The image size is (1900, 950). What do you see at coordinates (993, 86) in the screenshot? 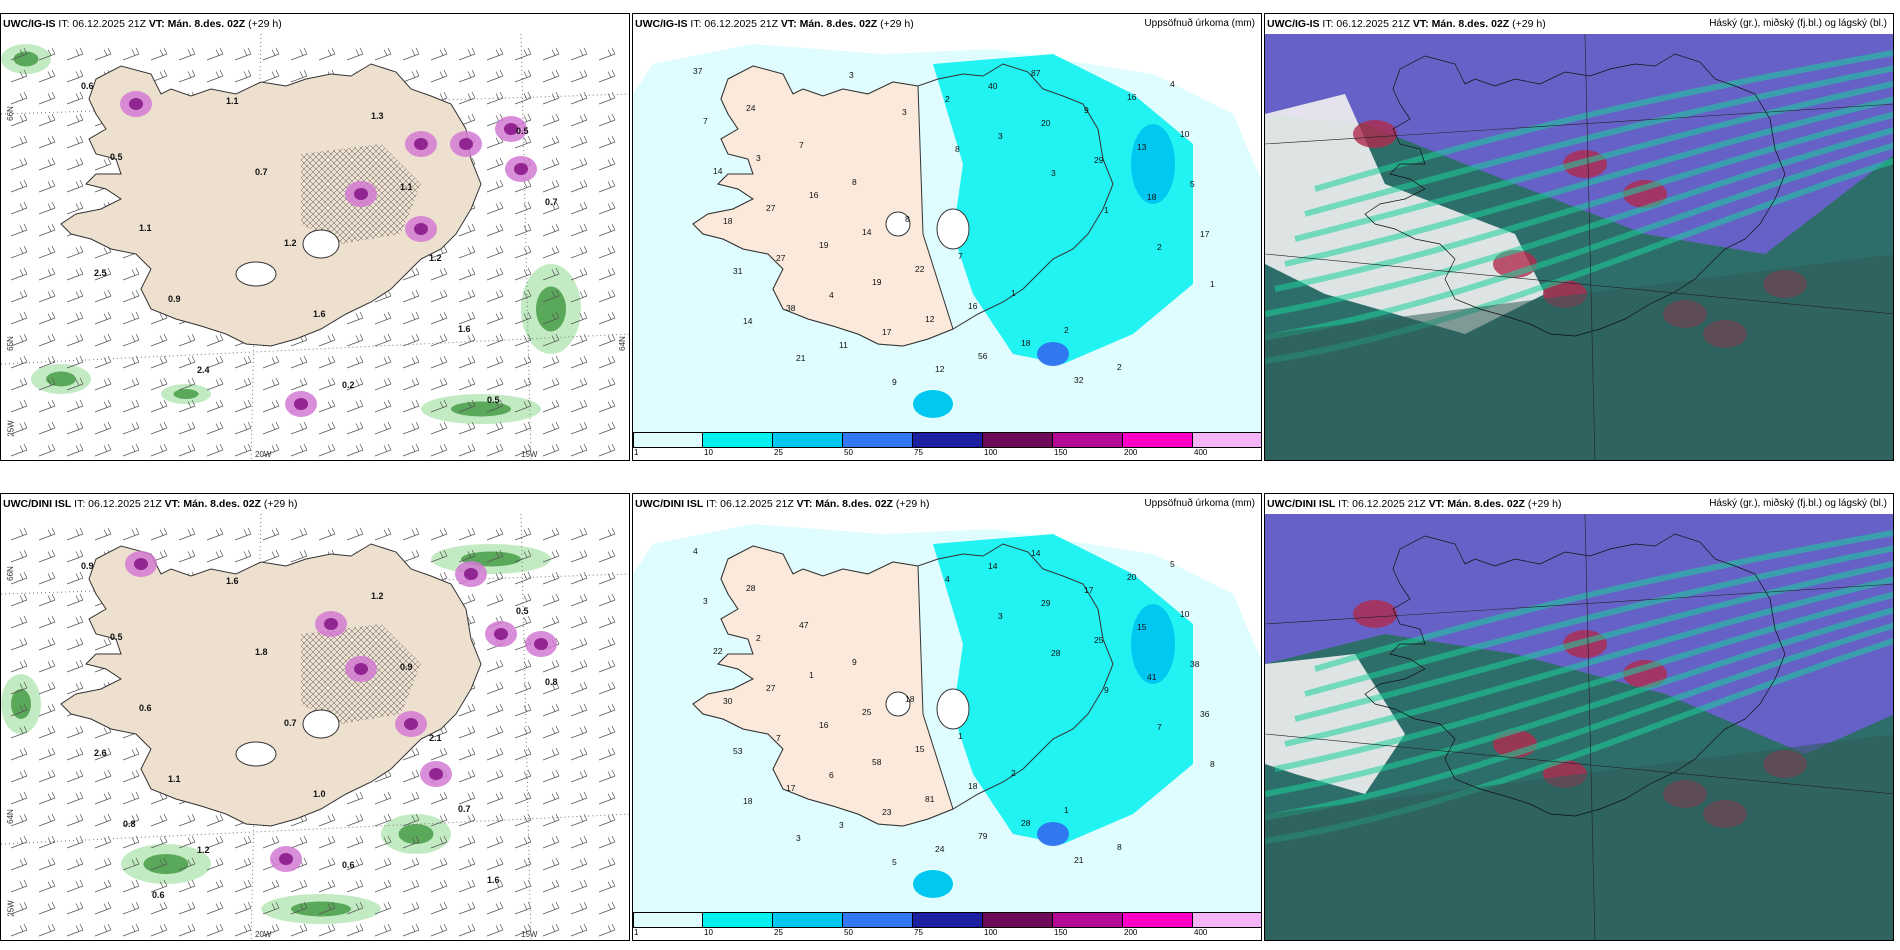
I see `accum-value-label: 40` at bounding box center [993, 86].